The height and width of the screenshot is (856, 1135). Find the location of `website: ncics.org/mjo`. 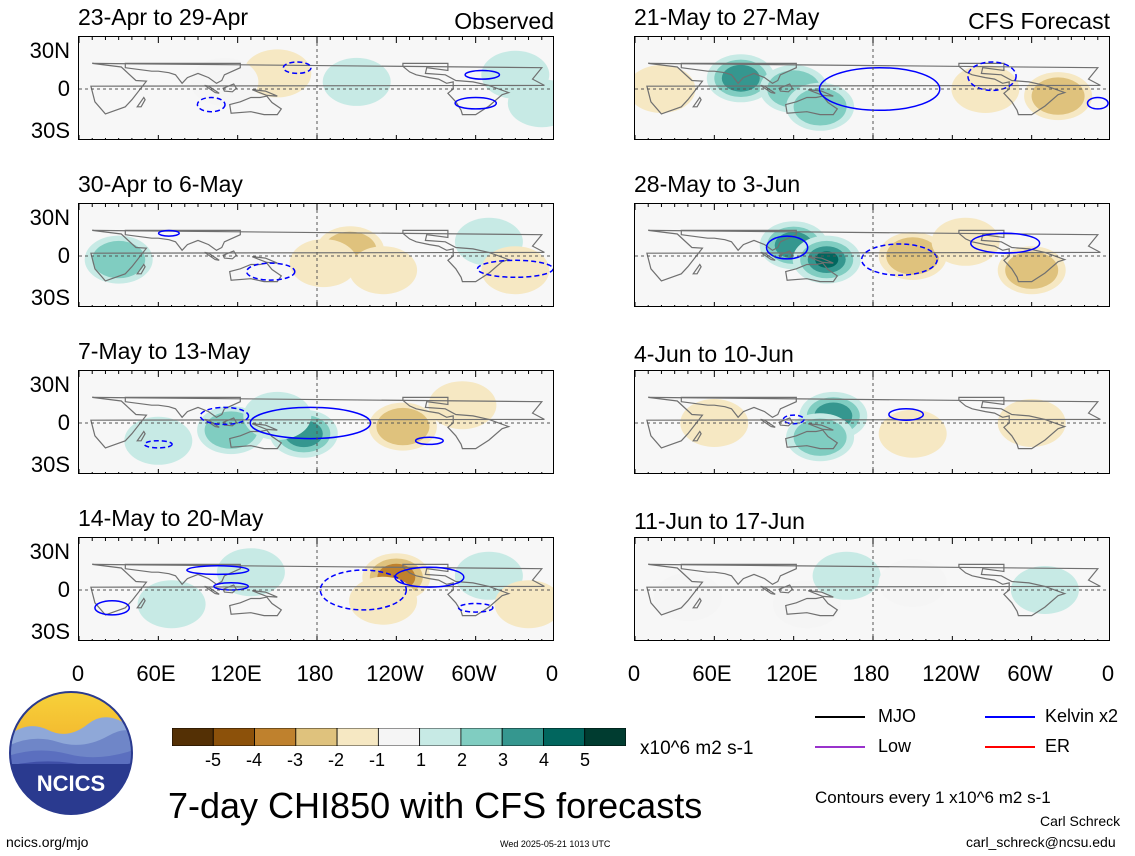

website: ncics.org/mjo is located at coordinates (47, 842).